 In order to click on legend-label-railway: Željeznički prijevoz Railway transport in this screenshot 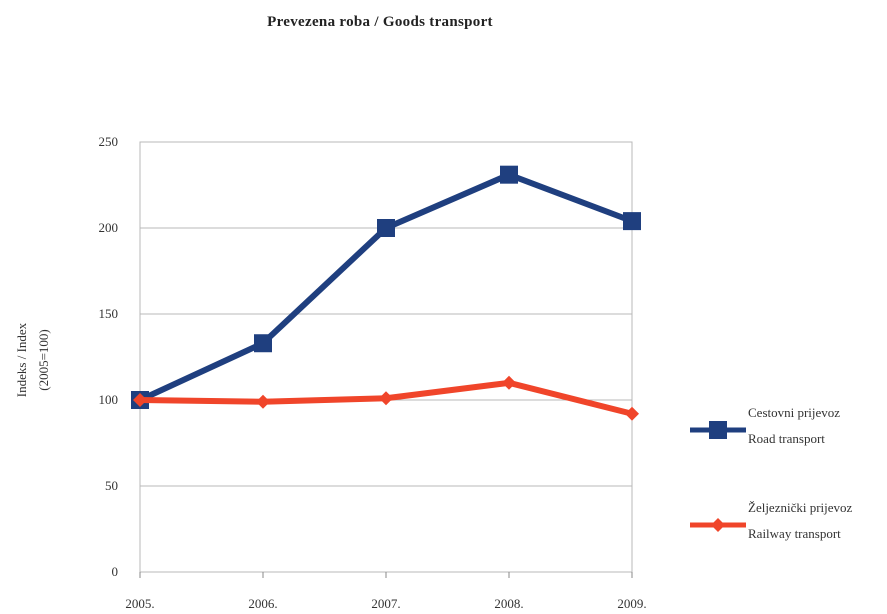, I will do `click(800, 521)`.